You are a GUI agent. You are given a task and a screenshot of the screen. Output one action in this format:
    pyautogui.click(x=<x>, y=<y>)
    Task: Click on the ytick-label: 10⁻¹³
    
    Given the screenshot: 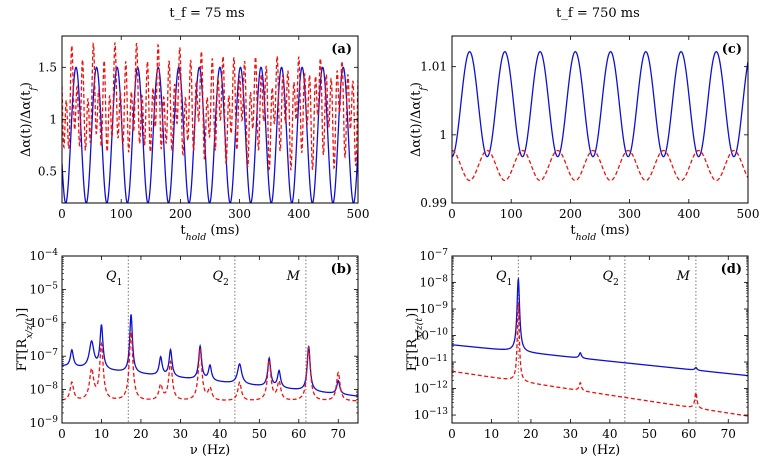 What is the action you would take?
    pyautogui.click(x=431, y=414)
    